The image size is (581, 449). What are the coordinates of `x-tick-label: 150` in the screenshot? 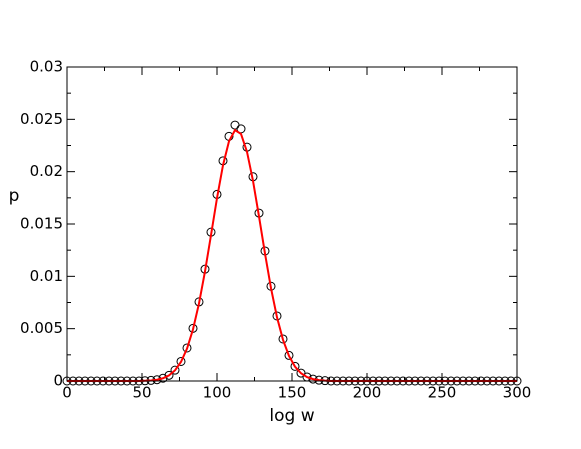 It's located at (292, 393).